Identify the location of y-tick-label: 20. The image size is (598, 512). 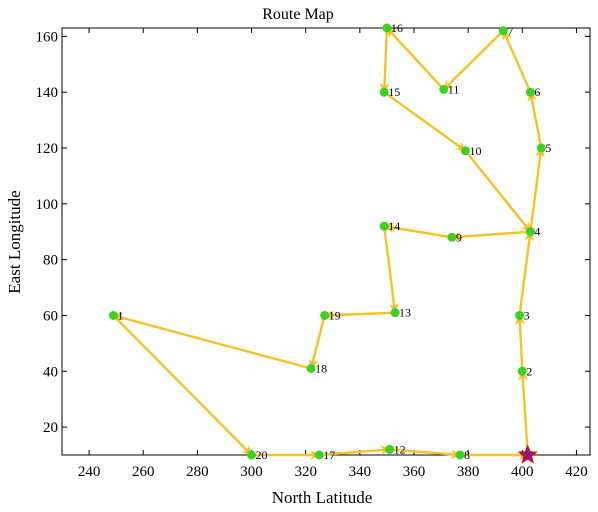
(50, 428).